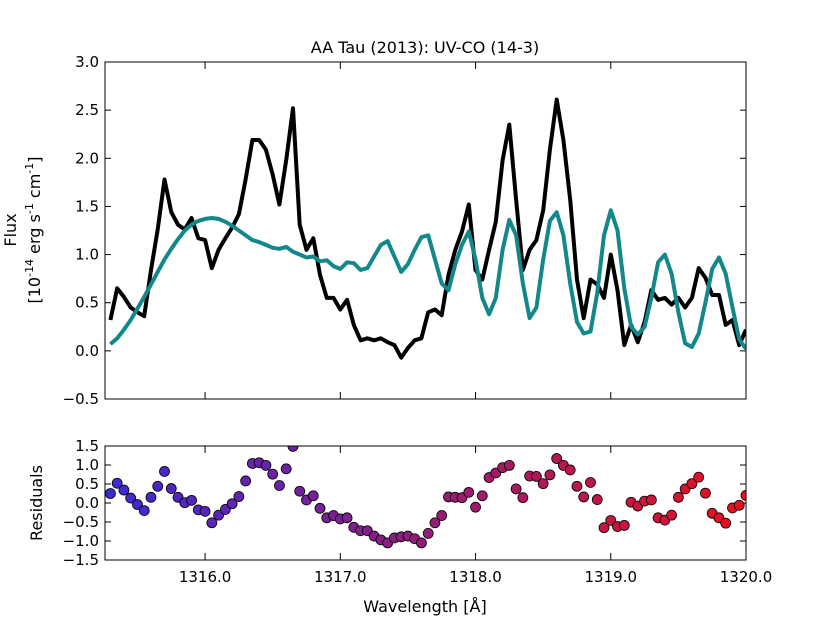  Describe the element at coordinates (34, 159) in the screenshot. I see `y-axis-units-part: ]` at that location.